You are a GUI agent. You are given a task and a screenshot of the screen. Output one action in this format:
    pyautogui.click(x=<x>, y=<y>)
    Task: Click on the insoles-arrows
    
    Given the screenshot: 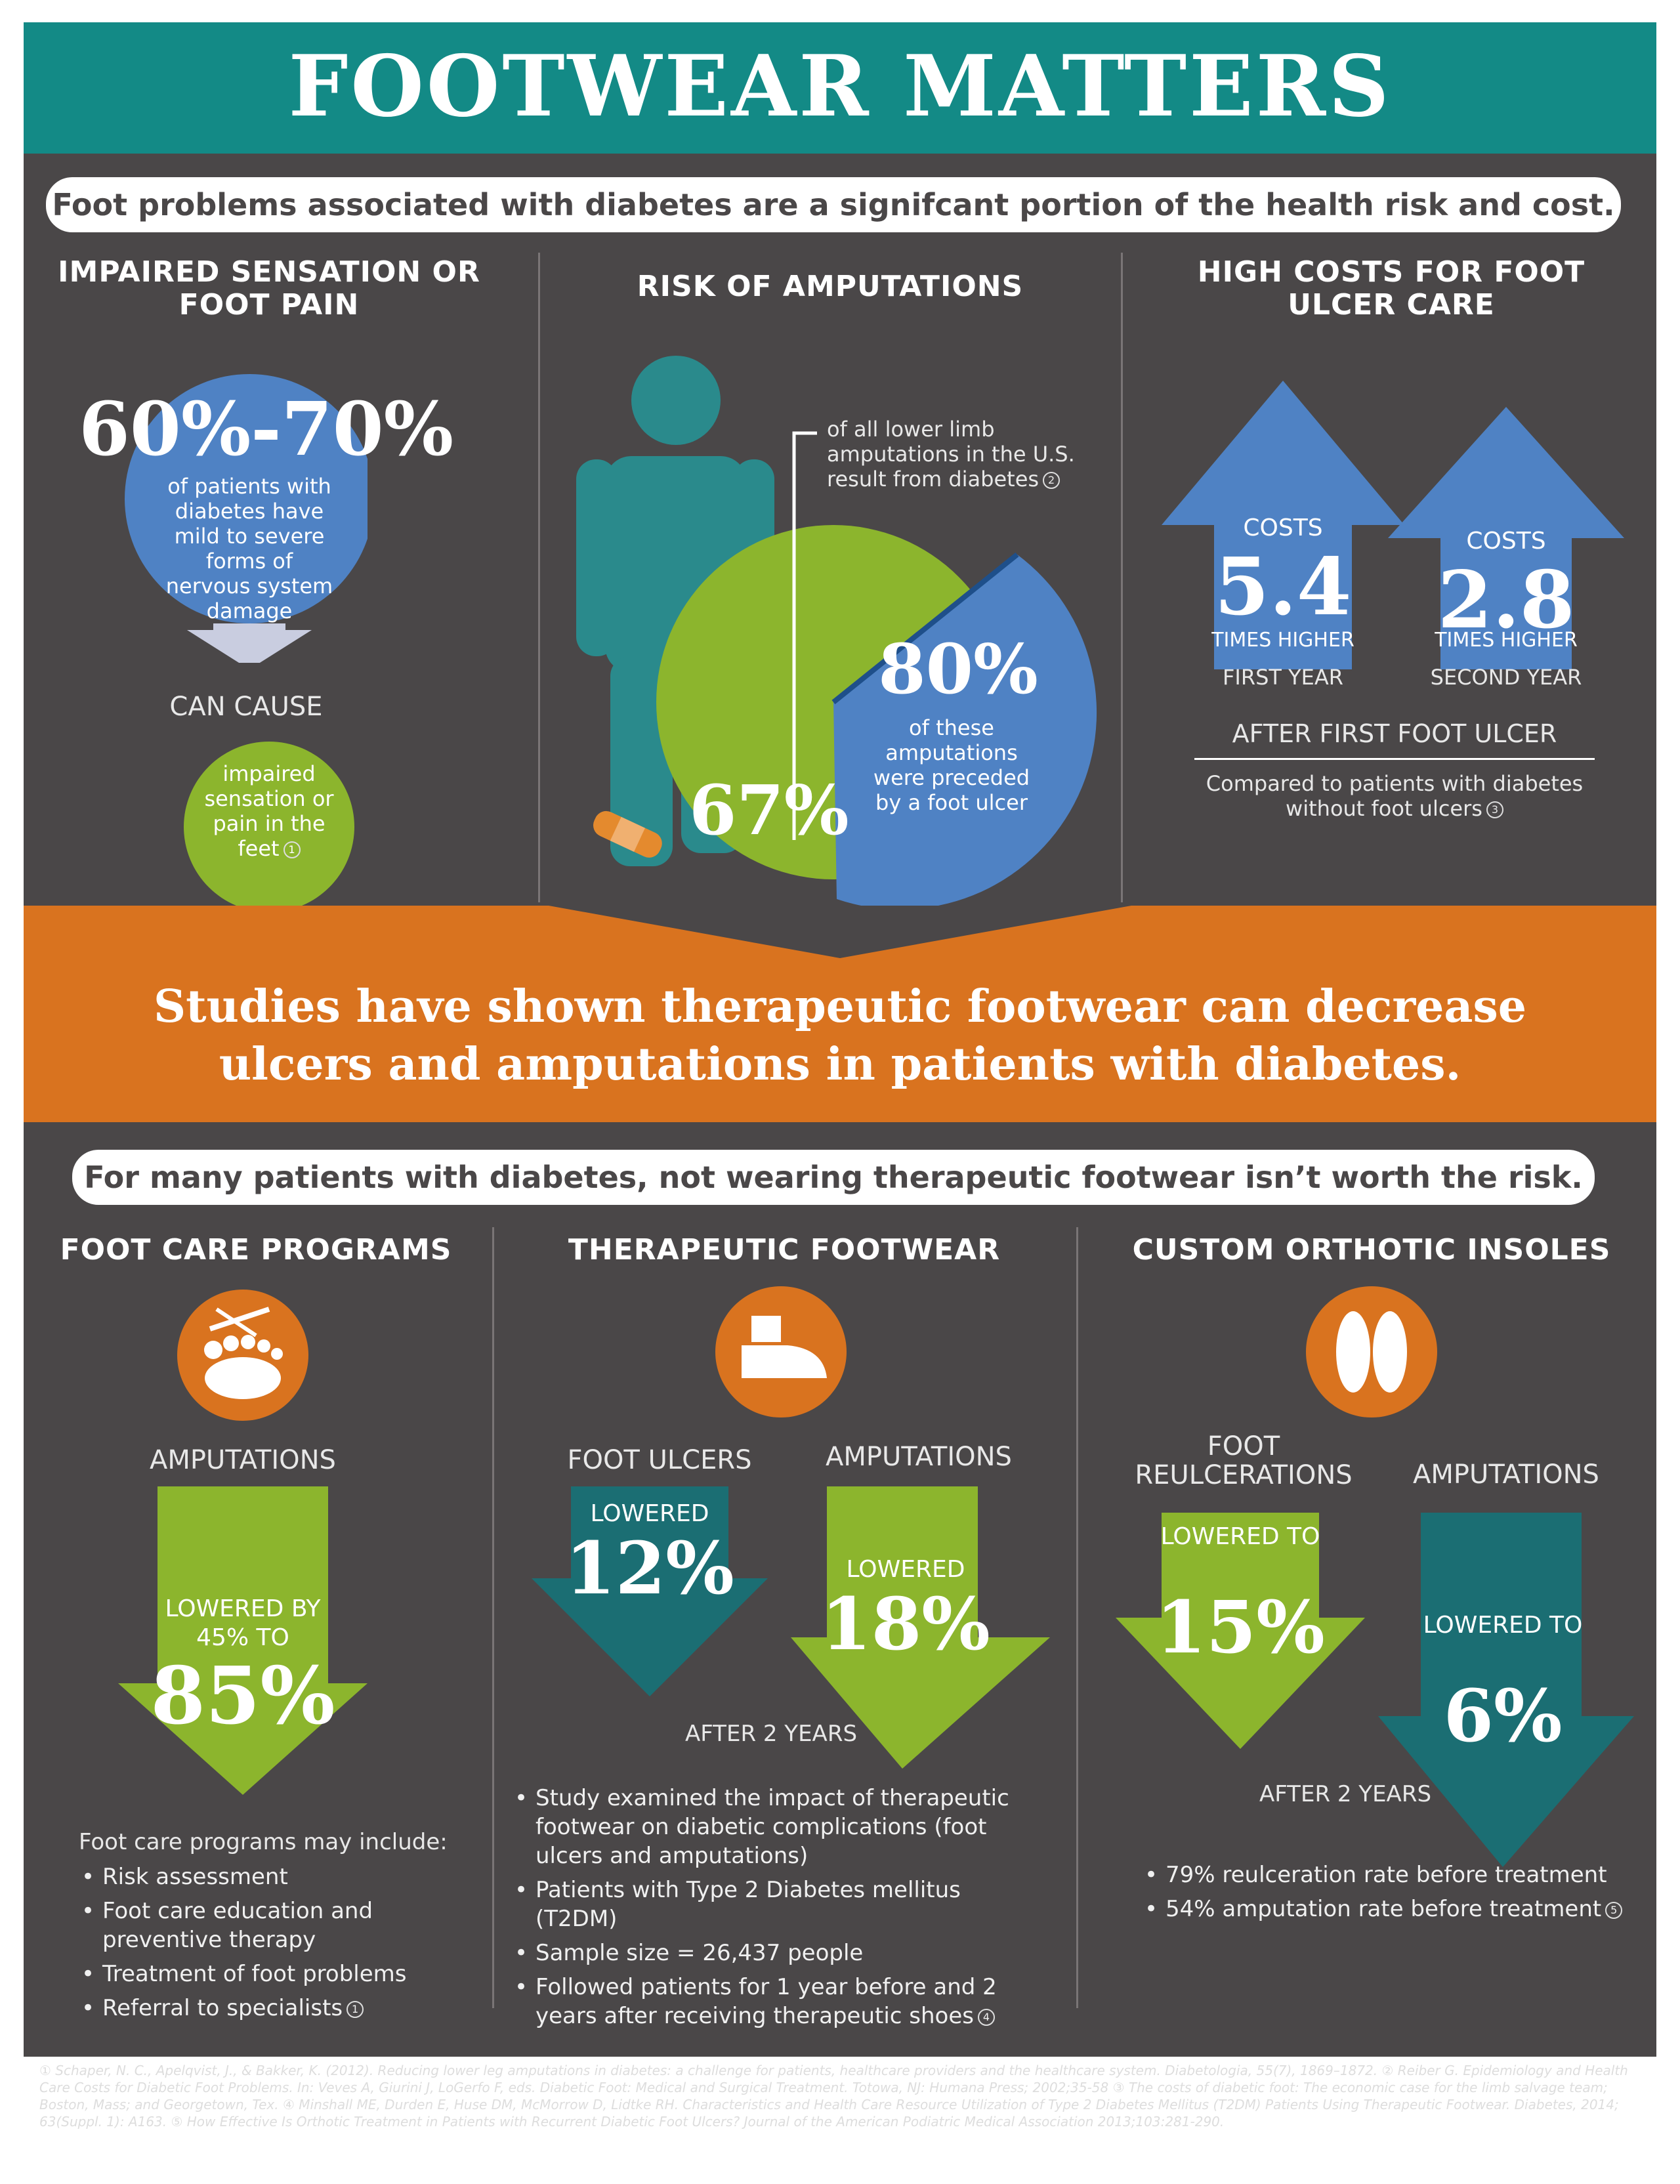 What is the action you would take?
    pyautogui.click(x=1375, y=1690)
    